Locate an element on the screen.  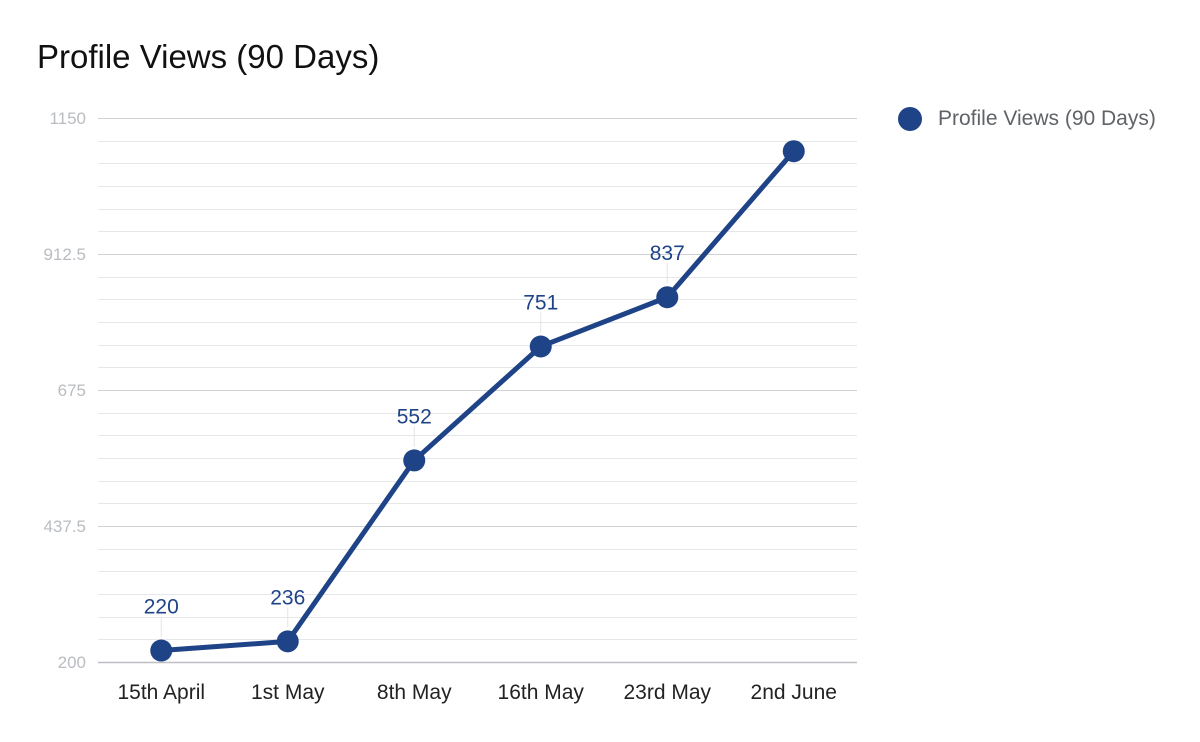
chart-title: Profile Views (90 Days) is located at coordinates (208, 56).